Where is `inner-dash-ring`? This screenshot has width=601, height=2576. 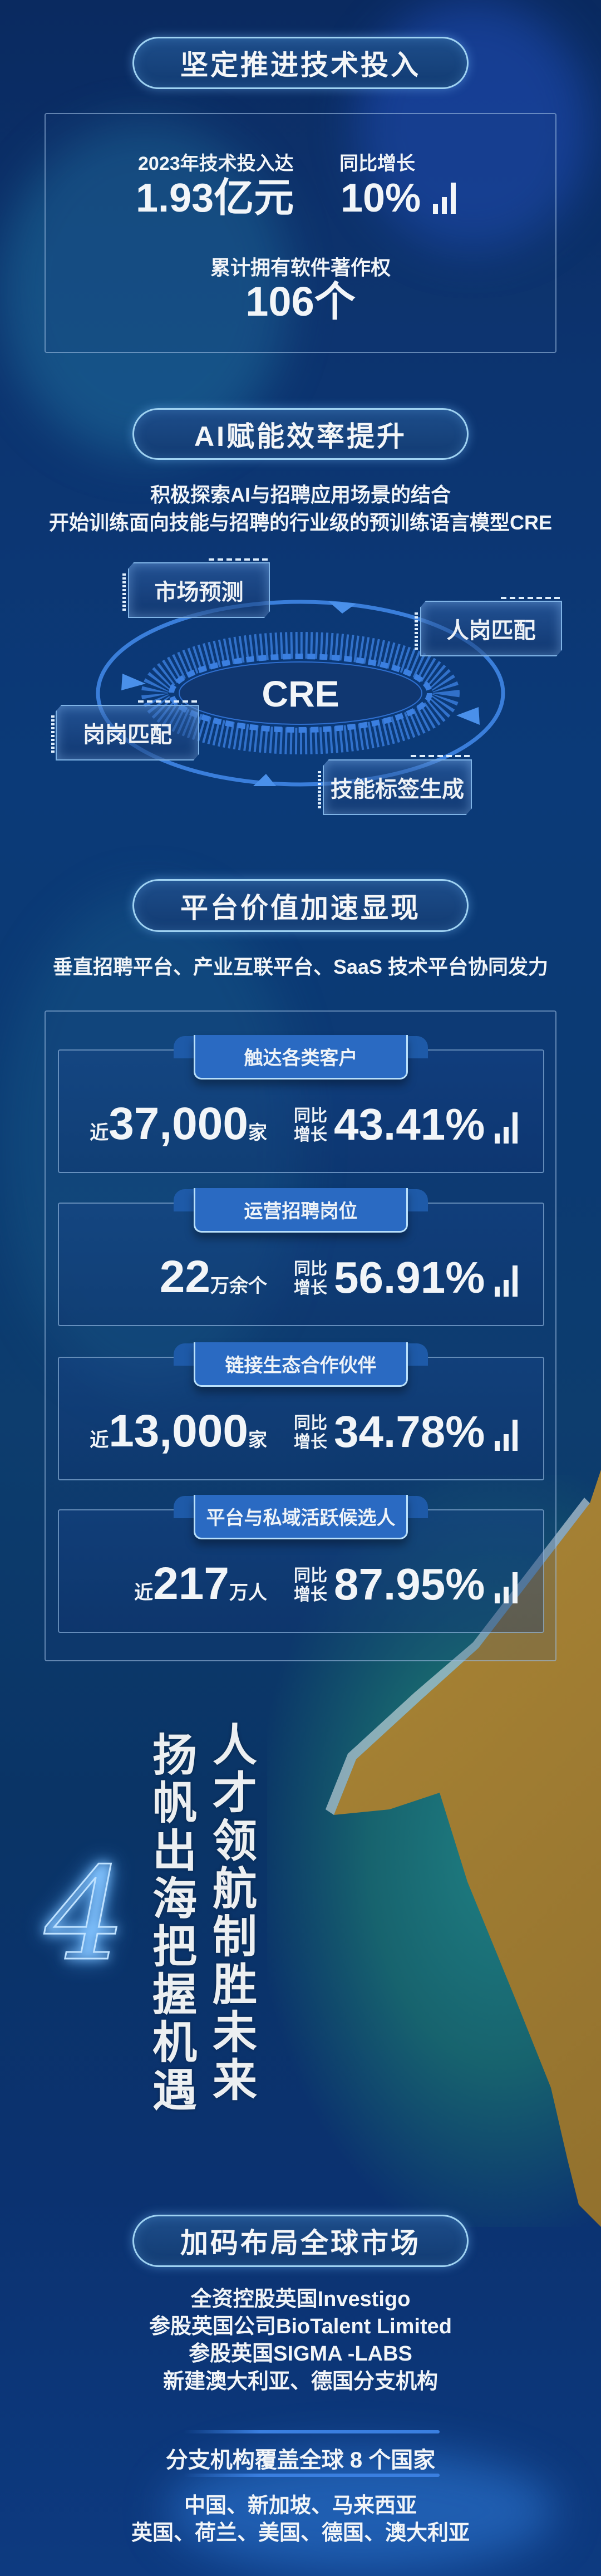
inner-dash-ring is located at coordinates (300, 693).